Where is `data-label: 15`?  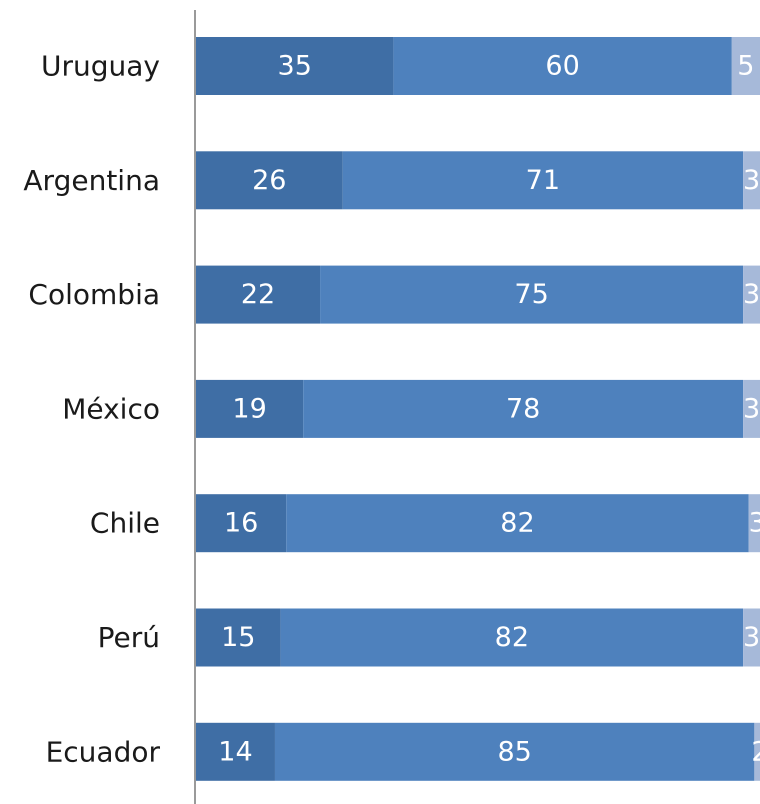
data-label: 15 is located at coordinates (238, 637).